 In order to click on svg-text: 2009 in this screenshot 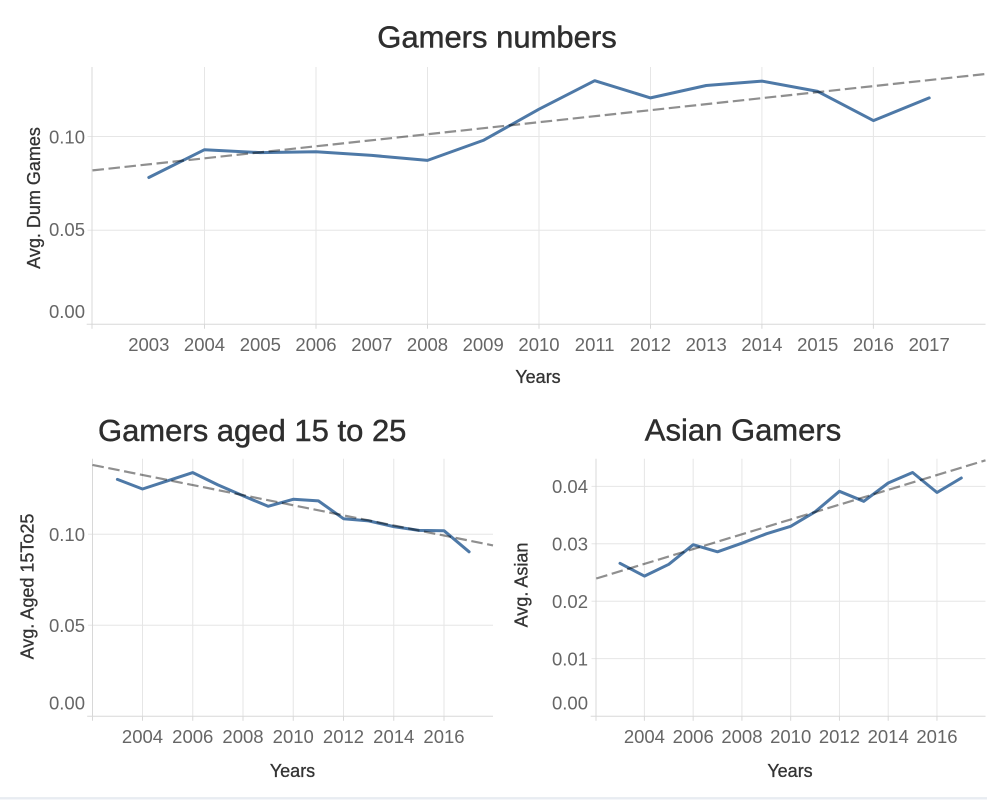, I will do `click(483, 344)`.